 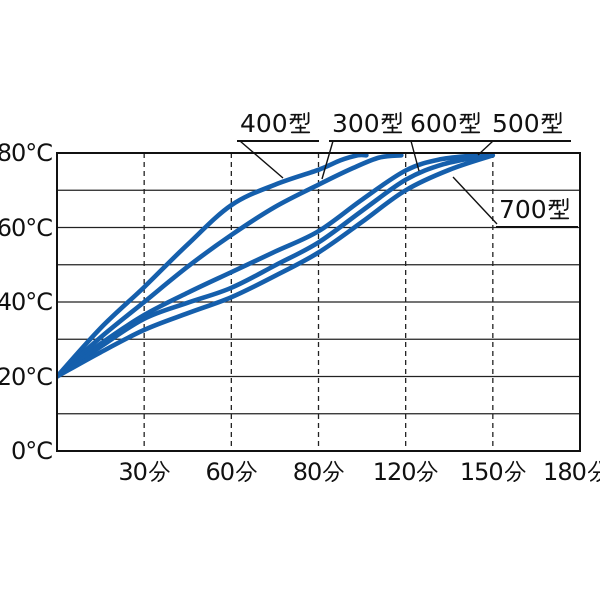 I want to click on x-axis-label-60: 60, so click(x=232, y=472).